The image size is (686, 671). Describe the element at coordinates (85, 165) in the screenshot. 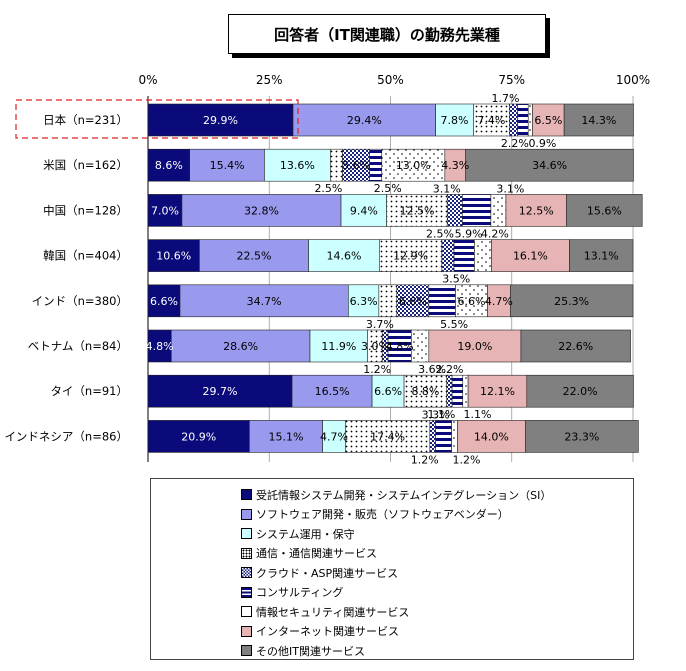

I see `category-label: 米国（n=162）` at that location.